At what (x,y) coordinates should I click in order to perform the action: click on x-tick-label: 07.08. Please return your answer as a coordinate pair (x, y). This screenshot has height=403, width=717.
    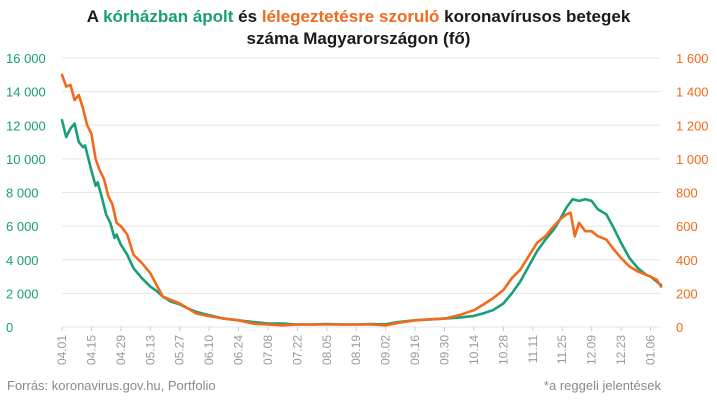
    Looking at the image, I should click on (268, 350).